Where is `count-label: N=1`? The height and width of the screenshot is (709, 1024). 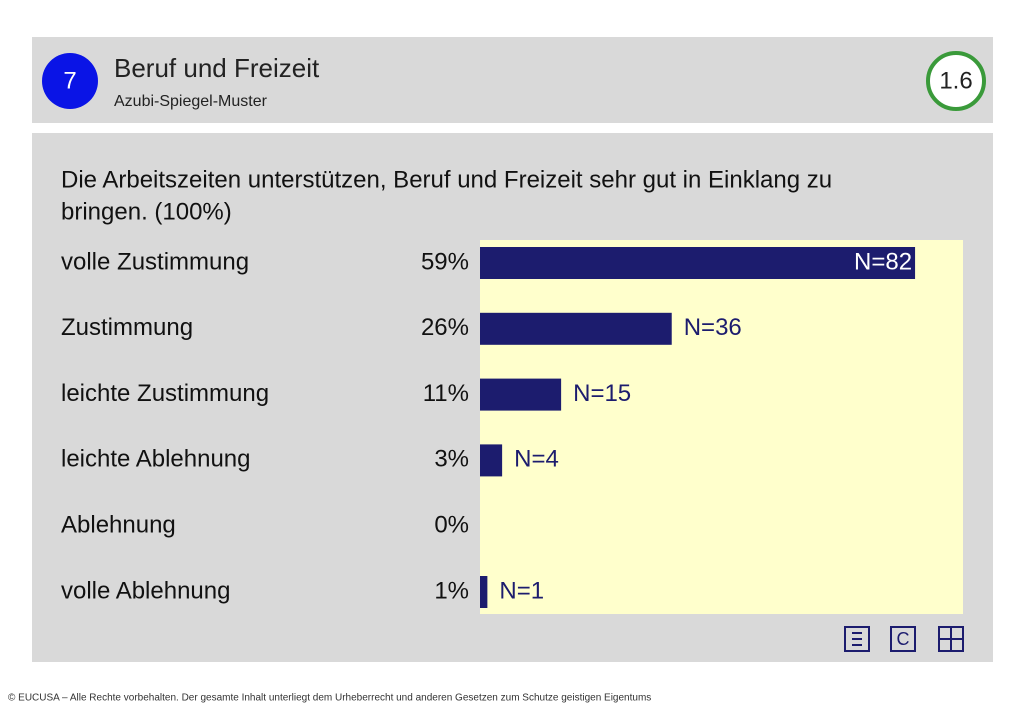
count-label: N=1 is located at coordinates (521, 590).